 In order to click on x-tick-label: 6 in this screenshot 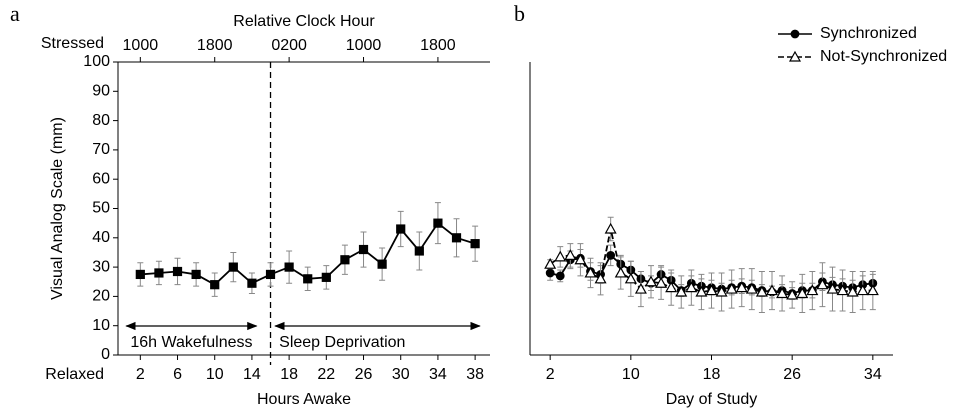, I will do `click(177, 374)`.